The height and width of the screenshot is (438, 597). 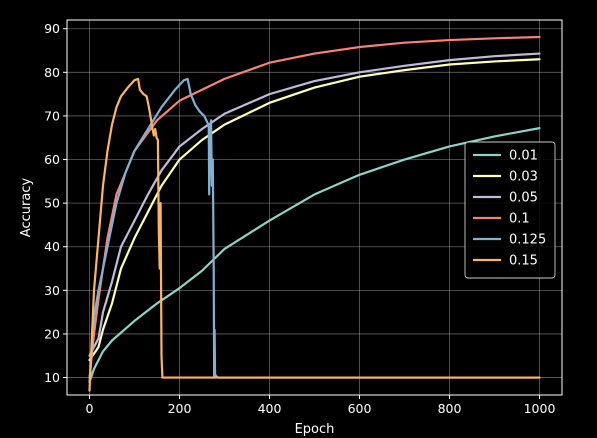 I want to click on y-tick-label: 60, so click(x=52, y=159).